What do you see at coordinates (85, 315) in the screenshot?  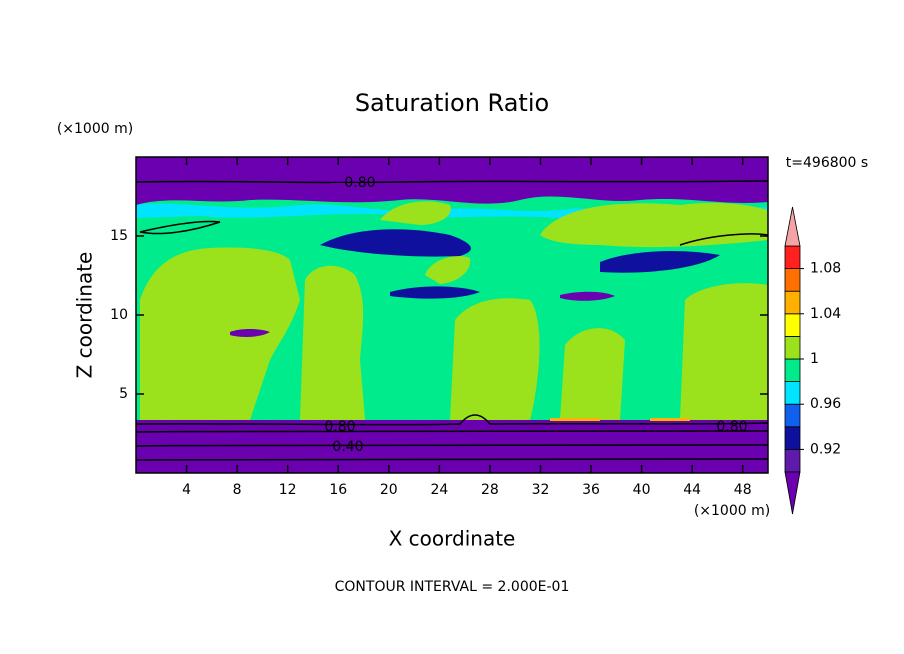 I see `y-axis-label: Z coordinate` at bounding box center [85, 315].